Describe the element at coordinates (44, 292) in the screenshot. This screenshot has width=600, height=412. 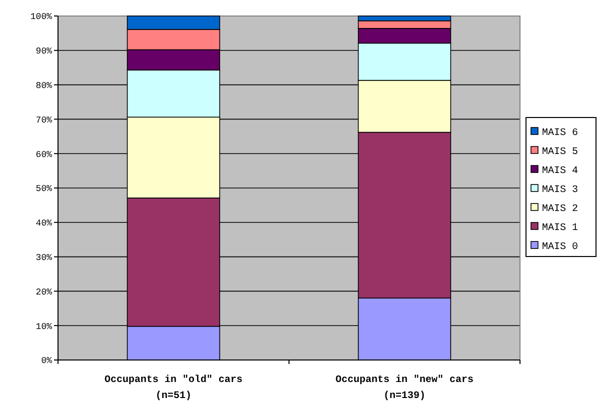
I see `y-tick-label: 20%` at that location.